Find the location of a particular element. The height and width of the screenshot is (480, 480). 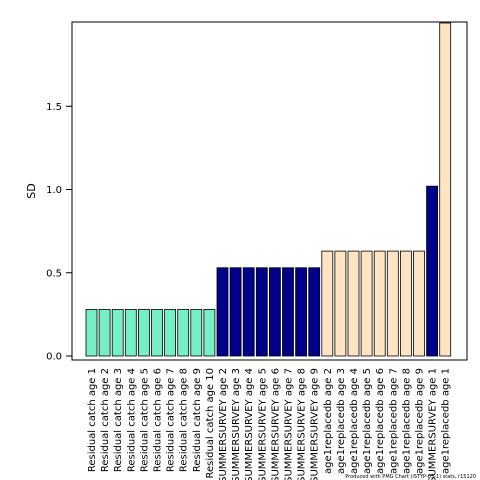

x-tick-label: age1replacedb age 7 is located at coordinates (393, 421).